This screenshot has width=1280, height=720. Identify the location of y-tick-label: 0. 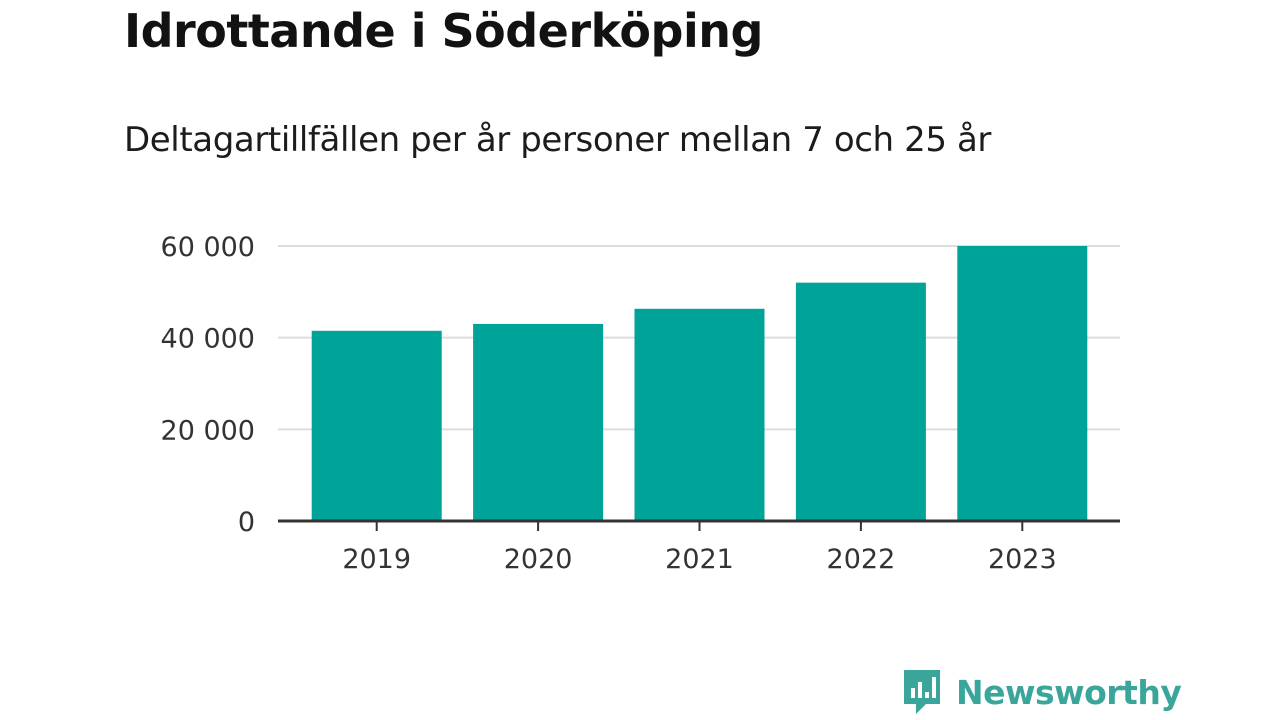
(246, 522).